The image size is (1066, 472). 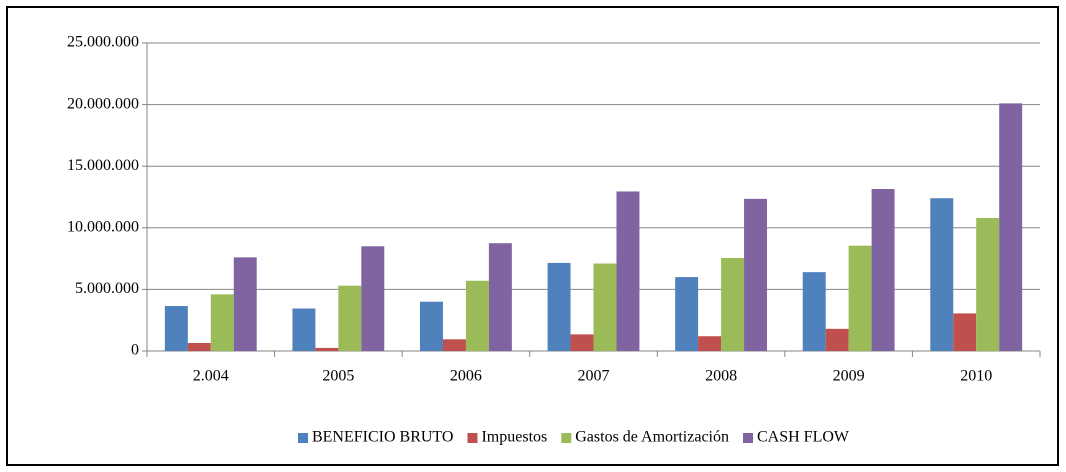 What do you see at coordinates (383, 437) in the screenshot?
I see `legend-label: BENEFICIO BRUTO` at bounding box center [383, 437].